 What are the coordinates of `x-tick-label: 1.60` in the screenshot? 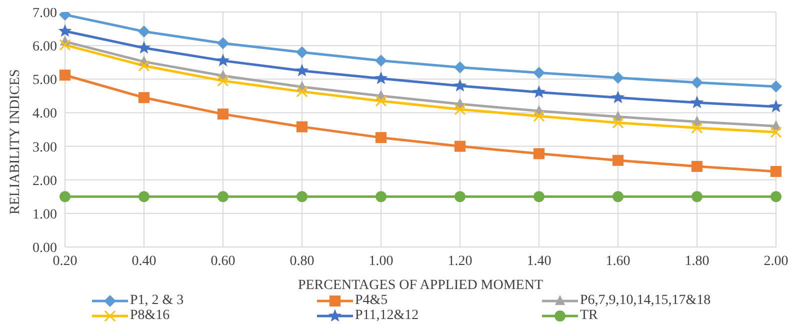 It's located at (618, 261).